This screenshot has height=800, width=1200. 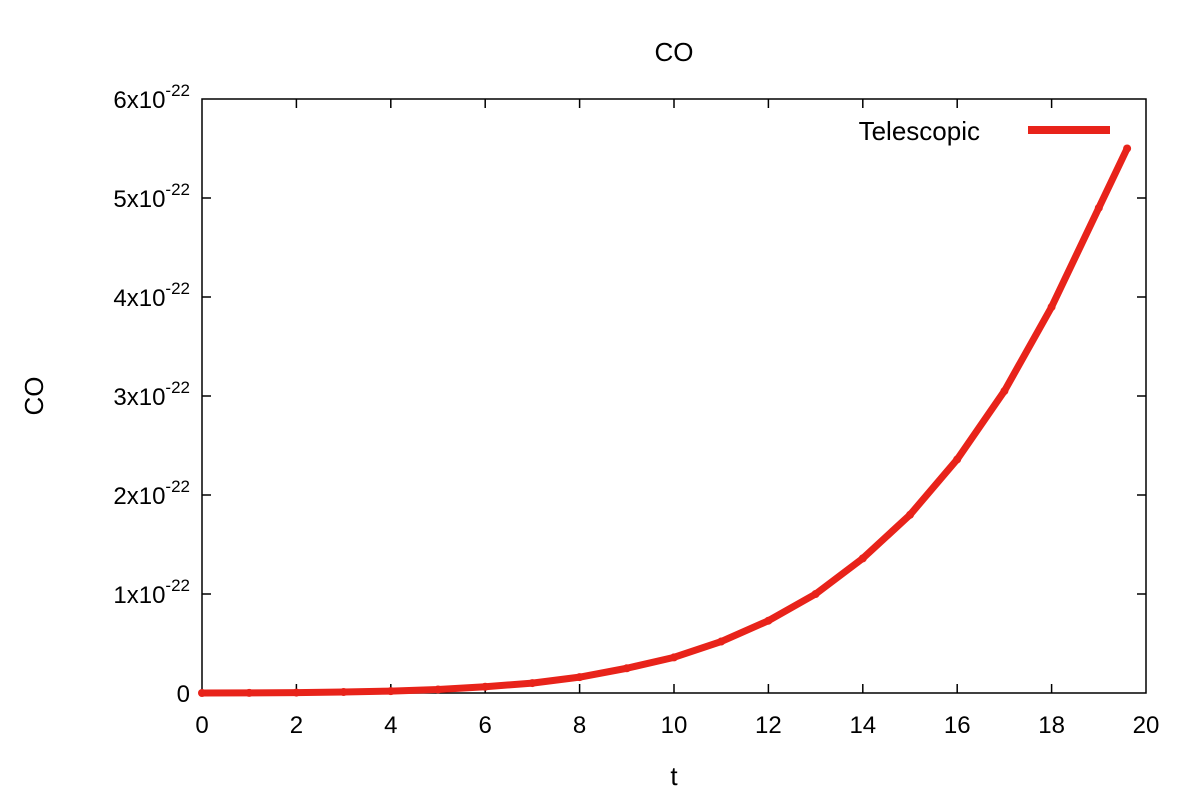 I want to click on y-tick-label: 1x10⁻²², so click(x=151, y=592).